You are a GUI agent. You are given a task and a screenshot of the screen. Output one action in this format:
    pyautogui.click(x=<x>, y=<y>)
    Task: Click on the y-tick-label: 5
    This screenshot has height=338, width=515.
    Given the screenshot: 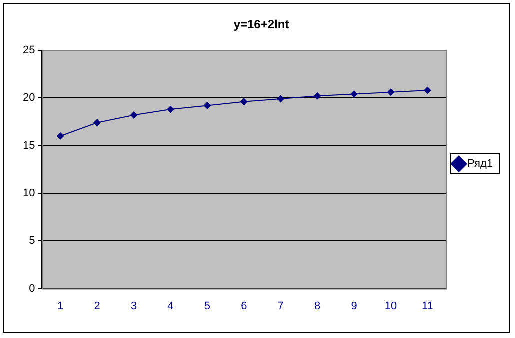 What is the action you would take?
    pyautogui.click(x=32, y=241)
    